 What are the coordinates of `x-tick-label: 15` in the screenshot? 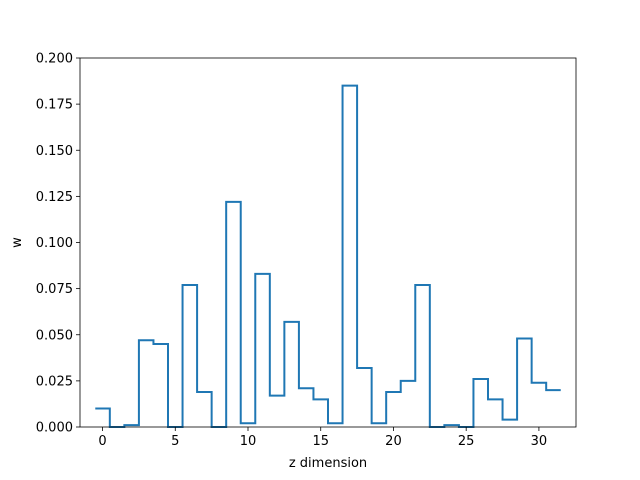 It's located at (320, 441).